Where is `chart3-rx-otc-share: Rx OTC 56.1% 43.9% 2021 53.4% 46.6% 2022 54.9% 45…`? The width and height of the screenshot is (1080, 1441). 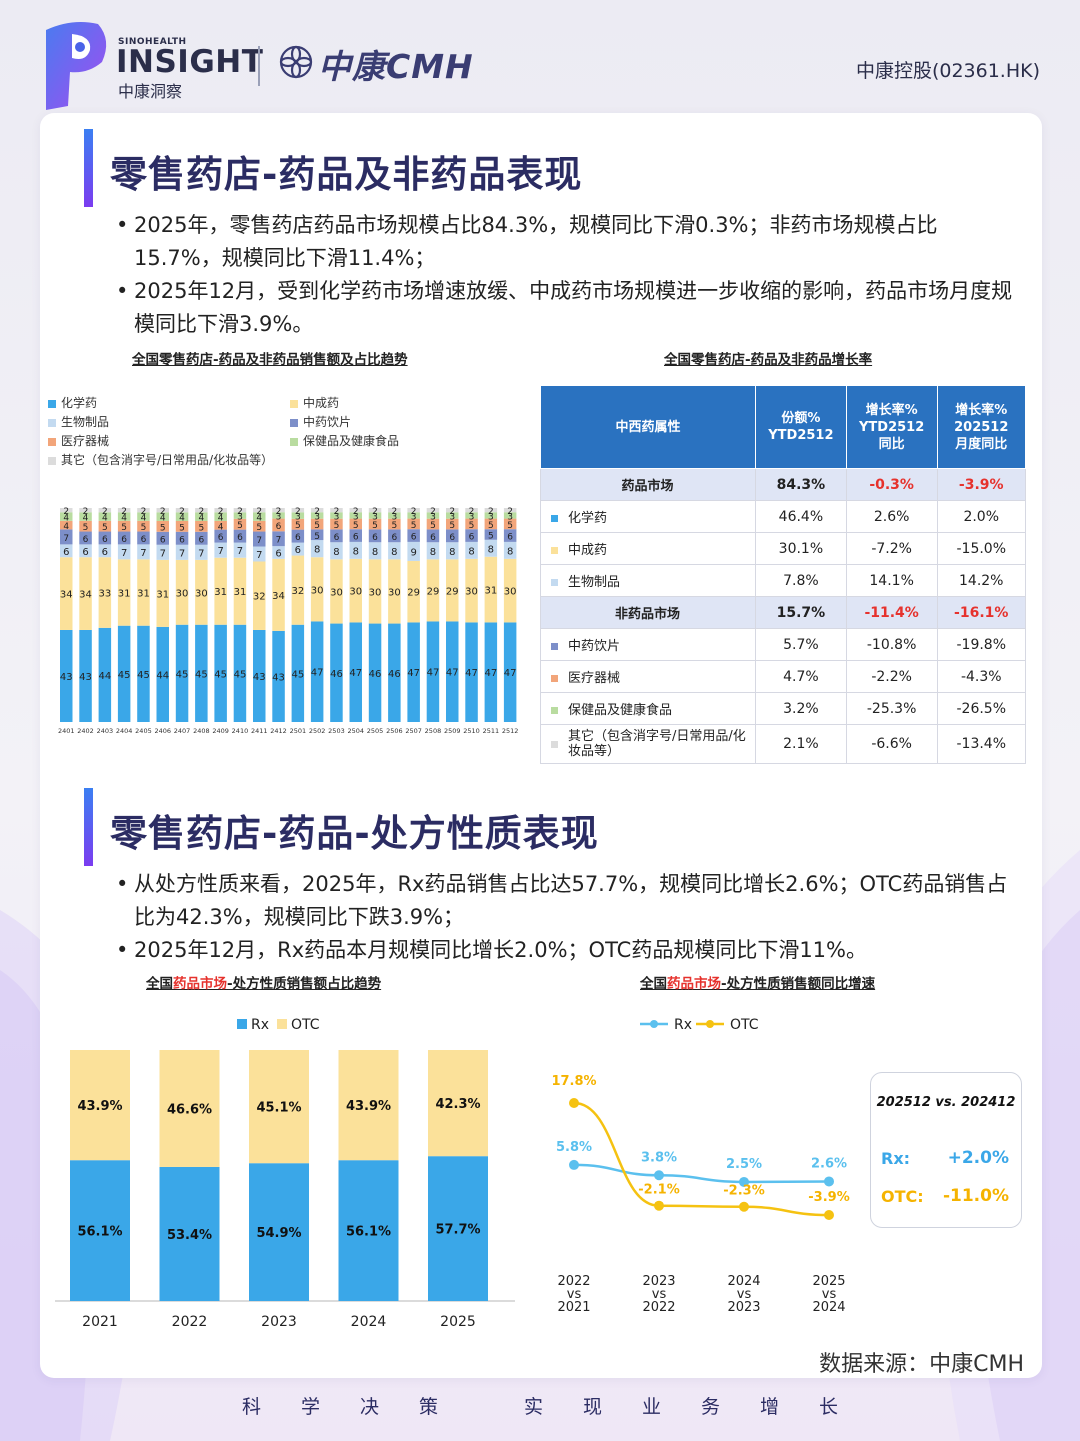 chart3-rx-otc-share: Rx OTC 56.1% 43.9% 2021 53.4% 46.6% 2022 54.9% 45… is located at coordinates (285, 1173).